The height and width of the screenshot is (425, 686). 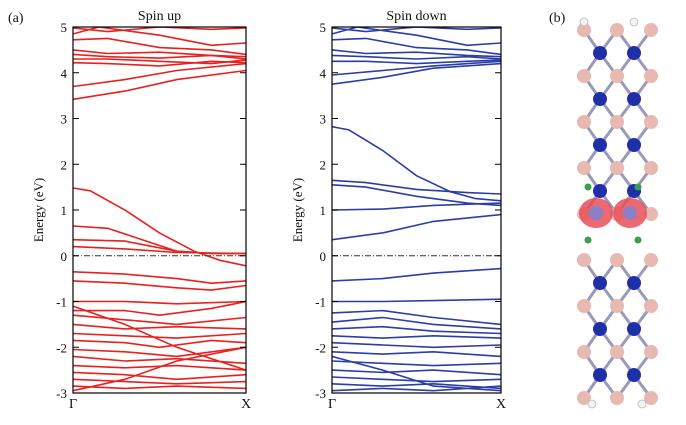 What do you see at coordinates (297, 210) in the screenshot?
I see `y-axis-label: Energy (eV)` at bounding box center [297, 210].